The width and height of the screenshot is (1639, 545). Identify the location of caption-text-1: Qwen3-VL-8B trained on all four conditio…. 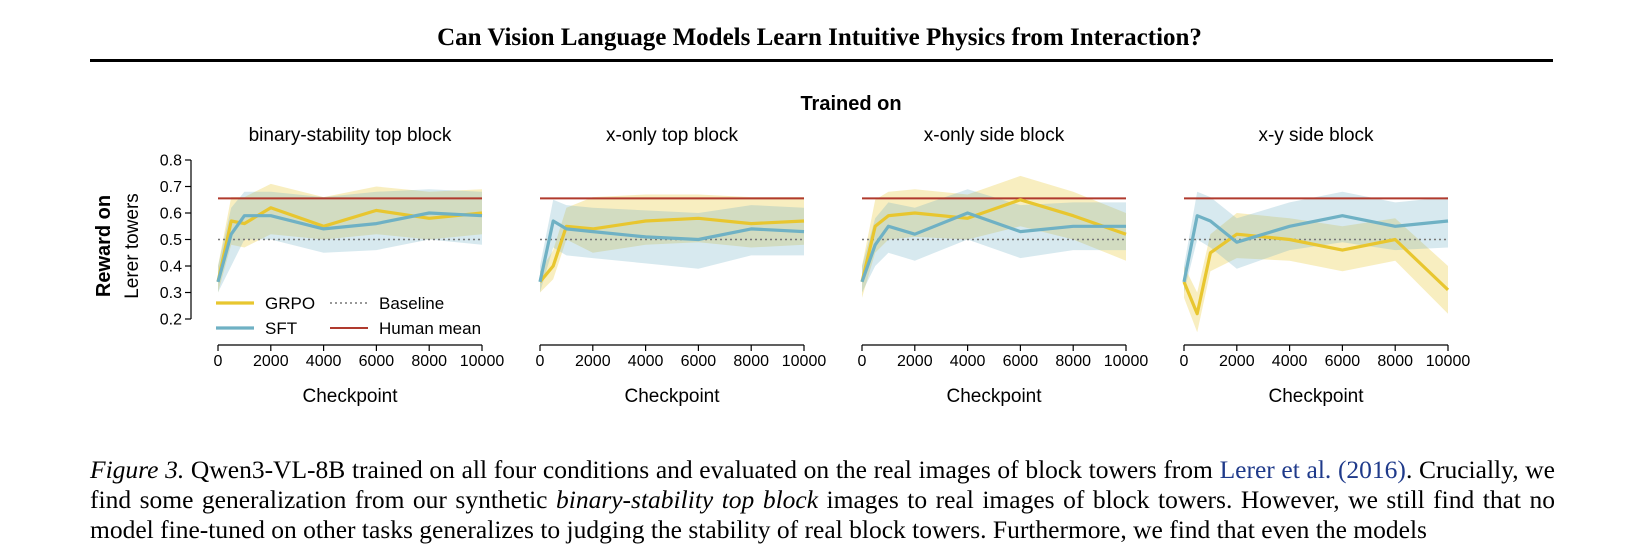
(702, 469).